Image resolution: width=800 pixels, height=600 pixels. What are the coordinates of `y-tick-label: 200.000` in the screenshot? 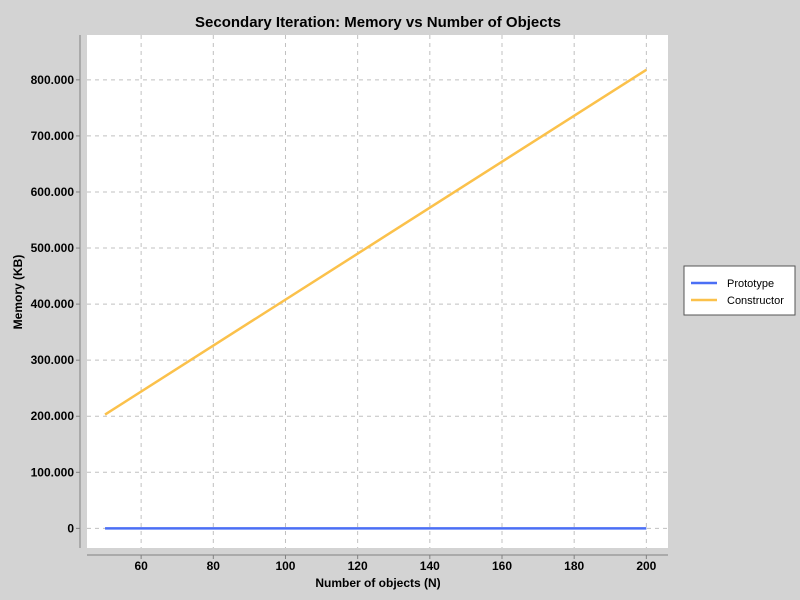 It's located at (53, 416).